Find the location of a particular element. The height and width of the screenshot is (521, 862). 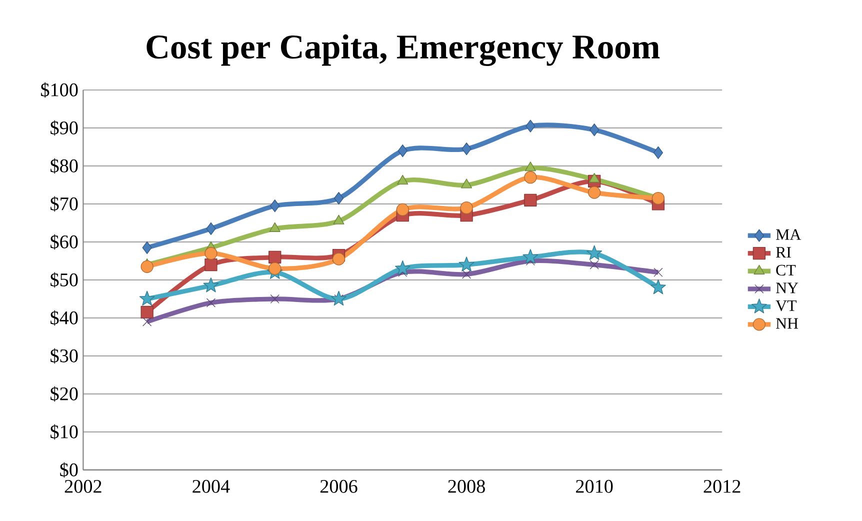

x-tick-label: 2008 is located at coordinates (466, 486).